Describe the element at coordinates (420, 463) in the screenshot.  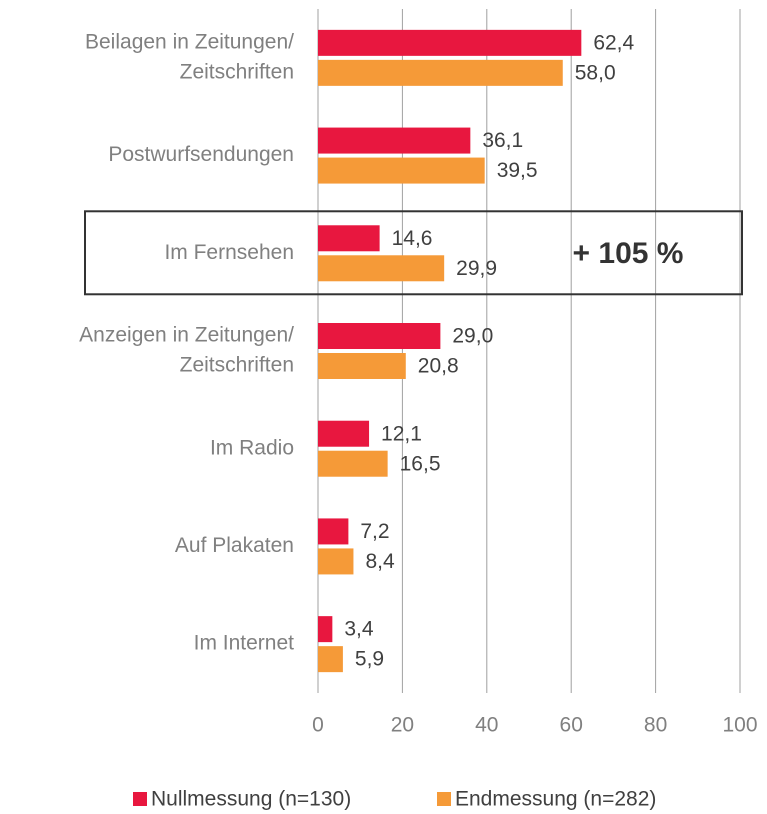
I see `value-label: 16,5` at that location.